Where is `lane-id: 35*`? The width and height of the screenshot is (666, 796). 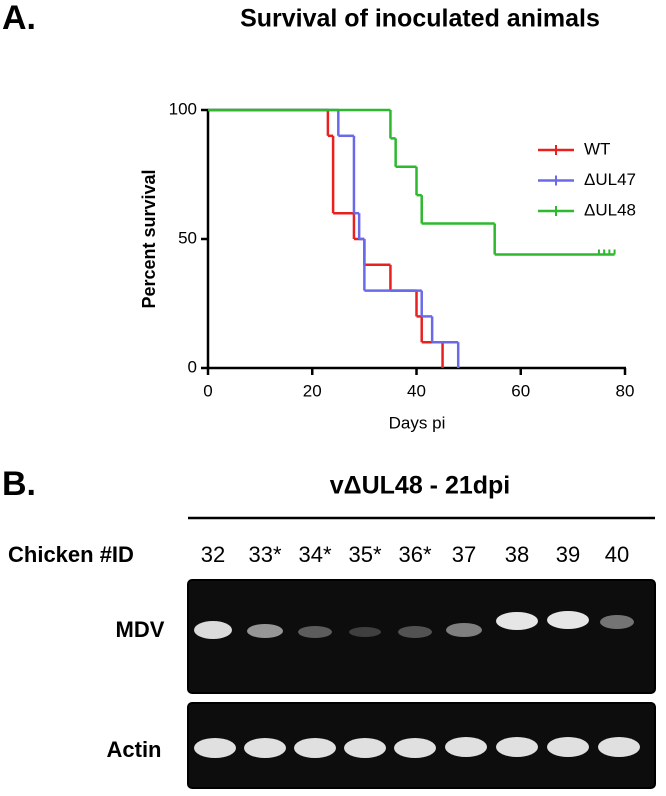 lane-id: 35* is located at coordinates (364, 554).